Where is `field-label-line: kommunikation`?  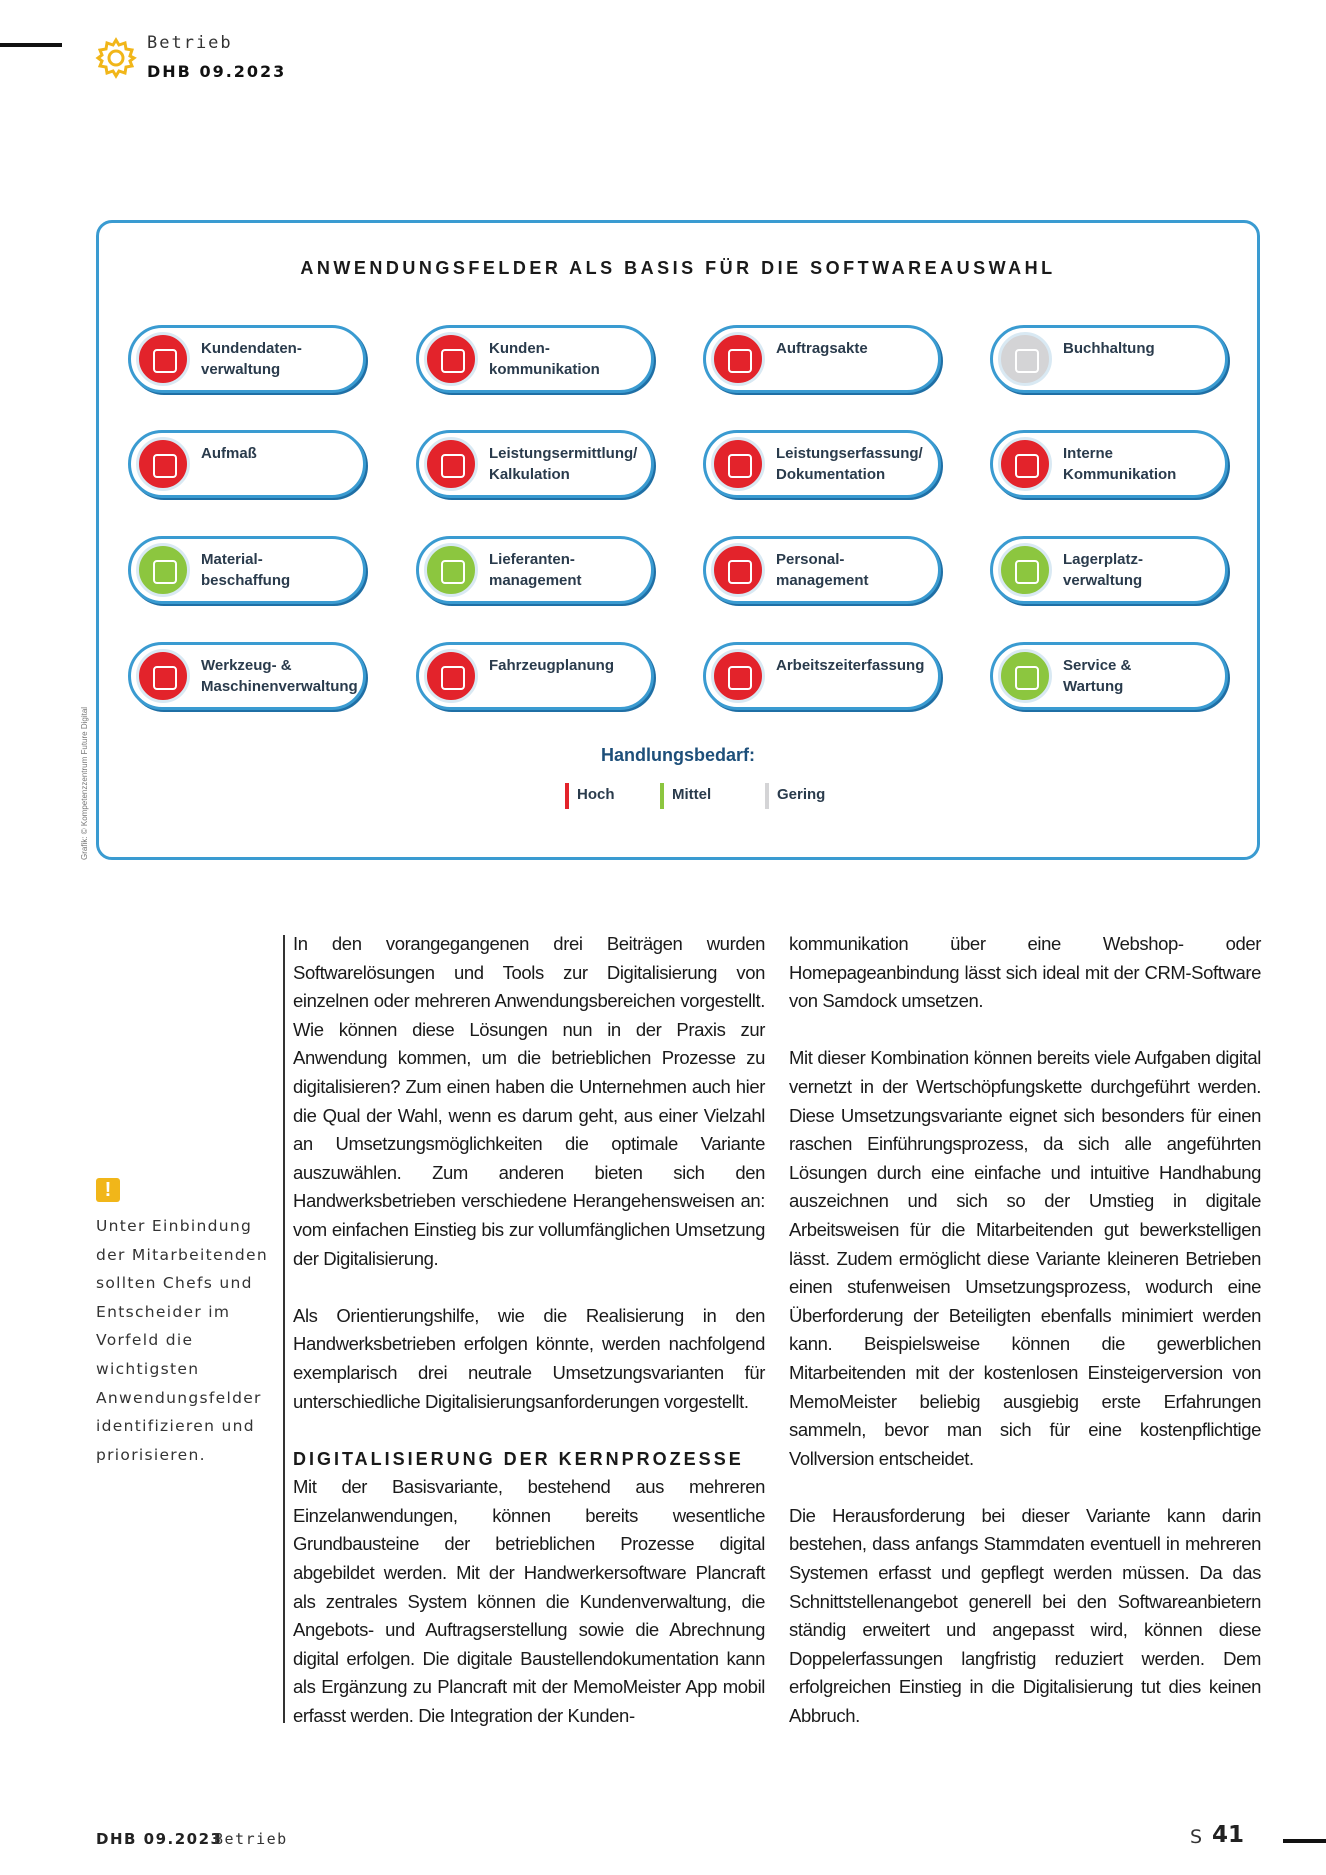 field-label-line: kommunikation is located at coordinates (544, 369).